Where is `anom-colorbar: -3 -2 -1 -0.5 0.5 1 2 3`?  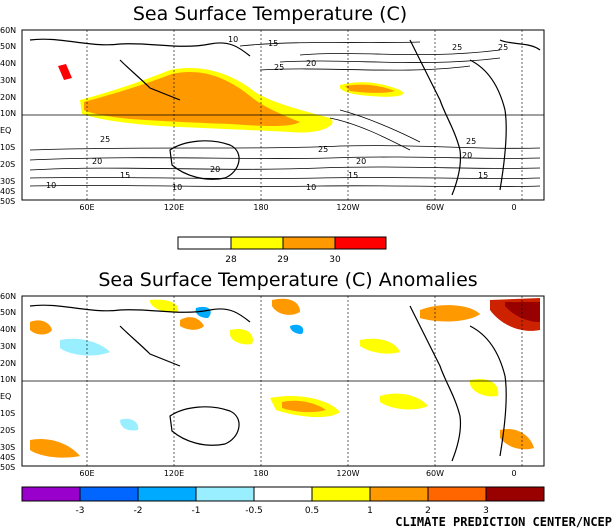 anom-colorbar: -3 -2 -1 -0.5 0.5 1 2 3 is located at coordinates (283, 501).